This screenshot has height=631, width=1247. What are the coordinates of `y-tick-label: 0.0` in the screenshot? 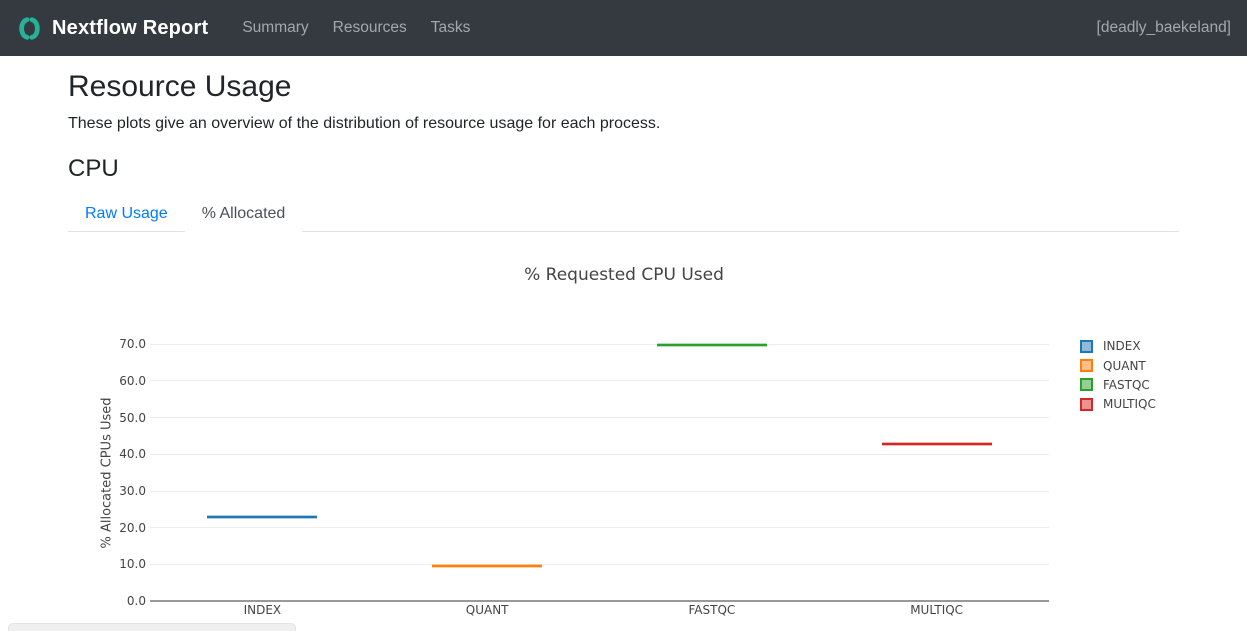 It's located at (136, 601).